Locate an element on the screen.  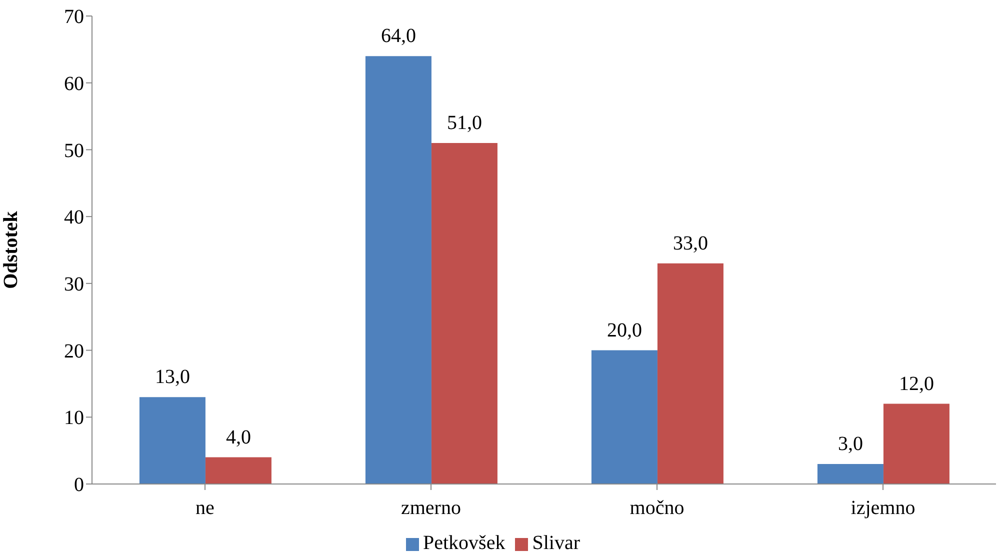
data-label: 3,0 is located at coordinates (850, 443).